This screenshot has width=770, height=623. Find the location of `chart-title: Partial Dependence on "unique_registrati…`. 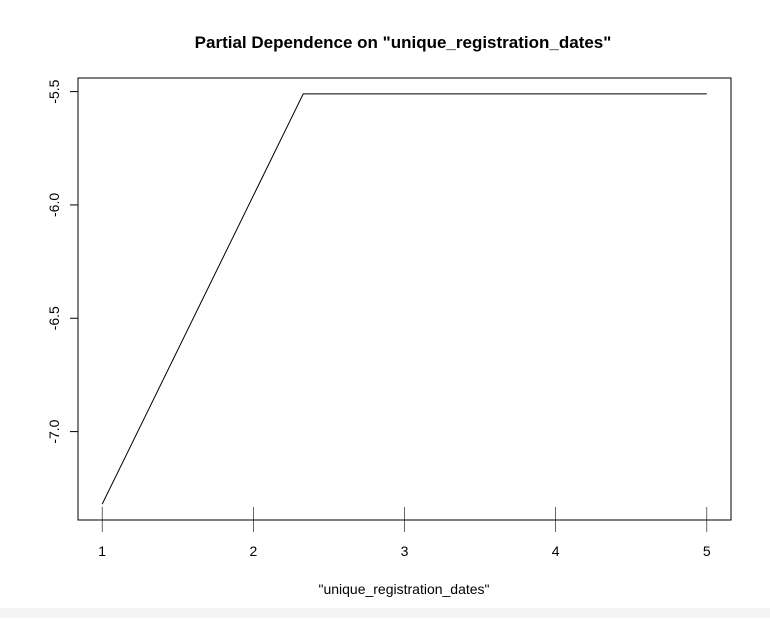

chart-title: Partial Dependence on "unique_registrati… is located at coordinates (403, 42).